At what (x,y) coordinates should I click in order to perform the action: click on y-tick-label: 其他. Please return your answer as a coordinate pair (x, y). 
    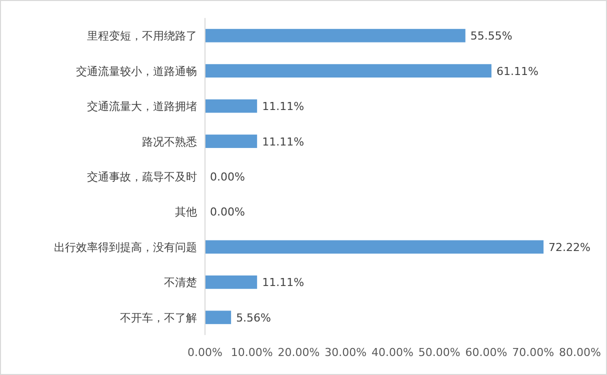
    Looking at the image, I should click on (186, 212).